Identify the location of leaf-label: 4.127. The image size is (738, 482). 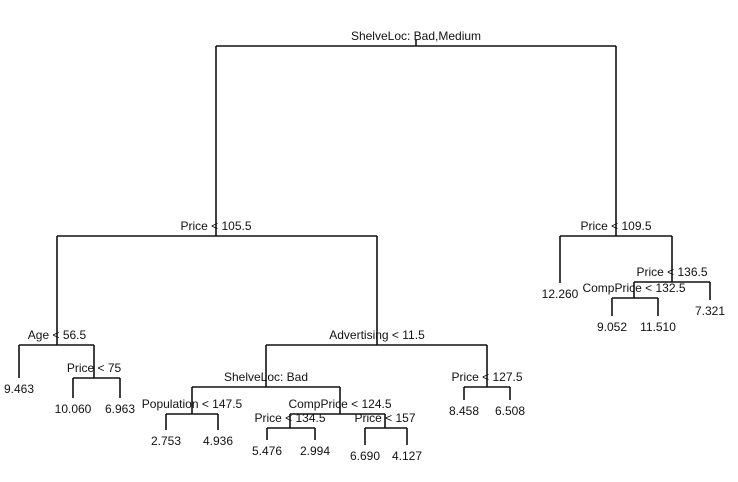
(407, 456).